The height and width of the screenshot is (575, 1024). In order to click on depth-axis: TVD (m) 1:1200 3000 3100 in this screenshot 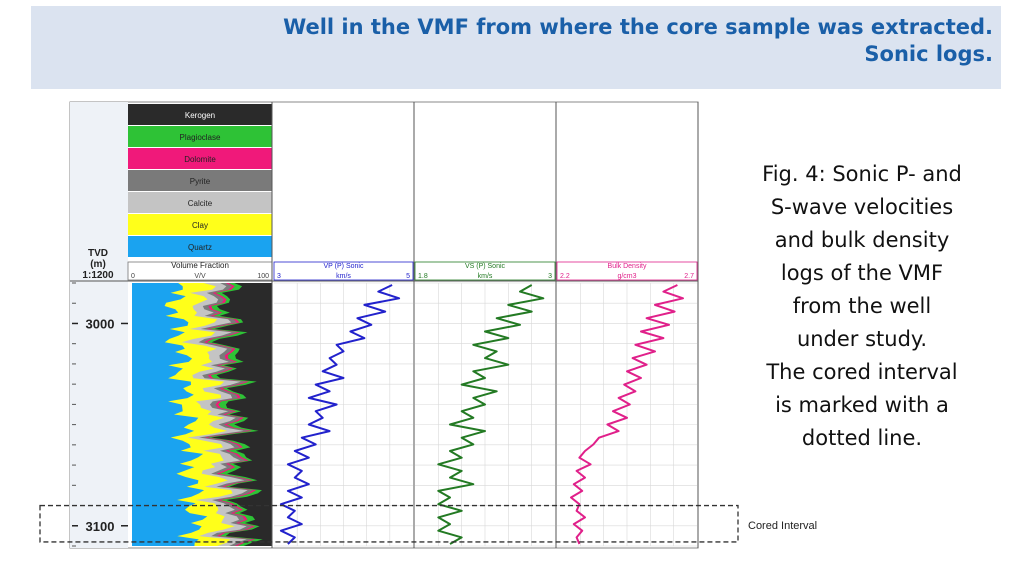, I will do `click(100, 397)`.